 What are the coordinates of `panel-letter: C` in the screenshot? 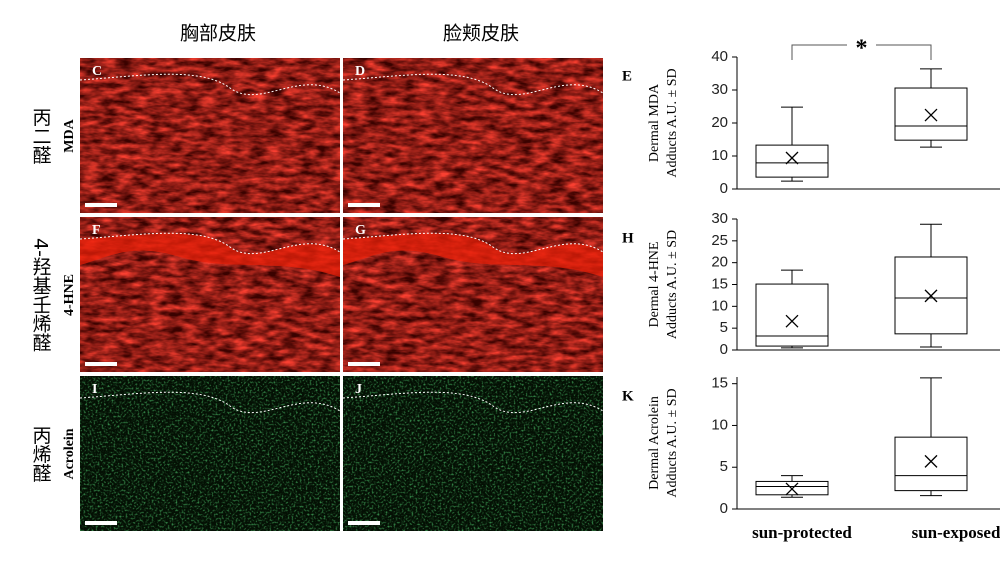 It's located at (97, 71).